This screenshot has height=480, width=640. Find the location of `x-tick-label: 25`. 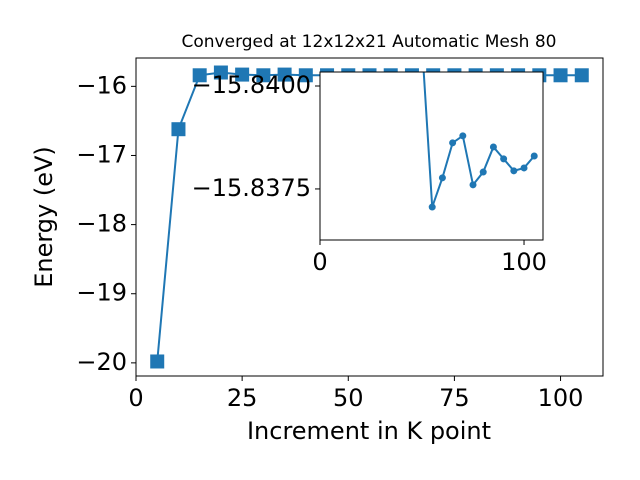

x-tick-label: 25 is located at coordinates (242, 398).